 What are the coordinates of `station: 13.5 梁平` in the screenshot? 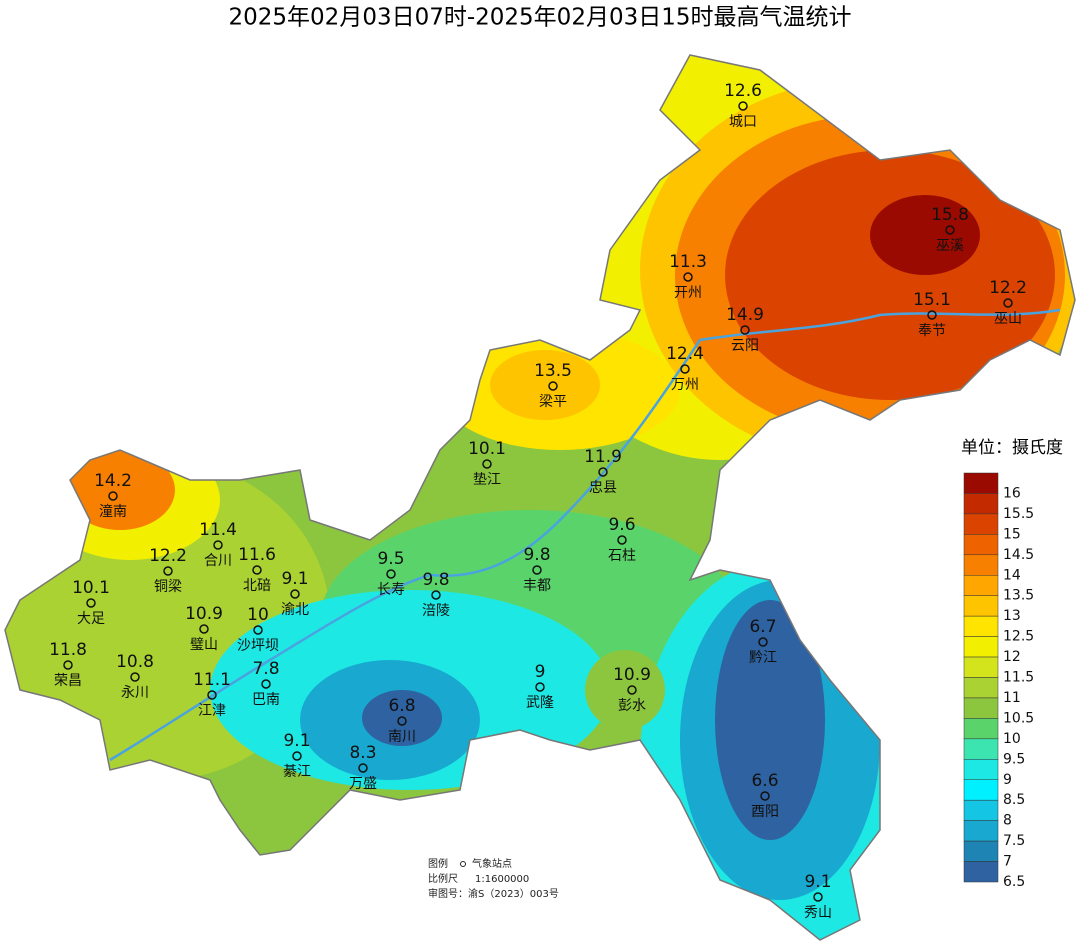 It's located at (553, 385).